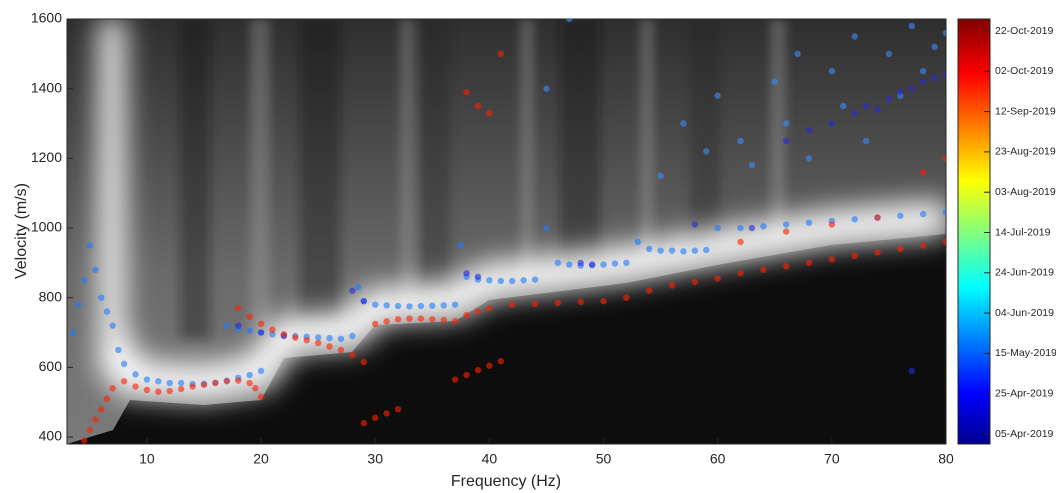 This screenshot has width=1056, height=493. I want to click on colorbar-label: 05-Apr-2019, so click(1024, 434).